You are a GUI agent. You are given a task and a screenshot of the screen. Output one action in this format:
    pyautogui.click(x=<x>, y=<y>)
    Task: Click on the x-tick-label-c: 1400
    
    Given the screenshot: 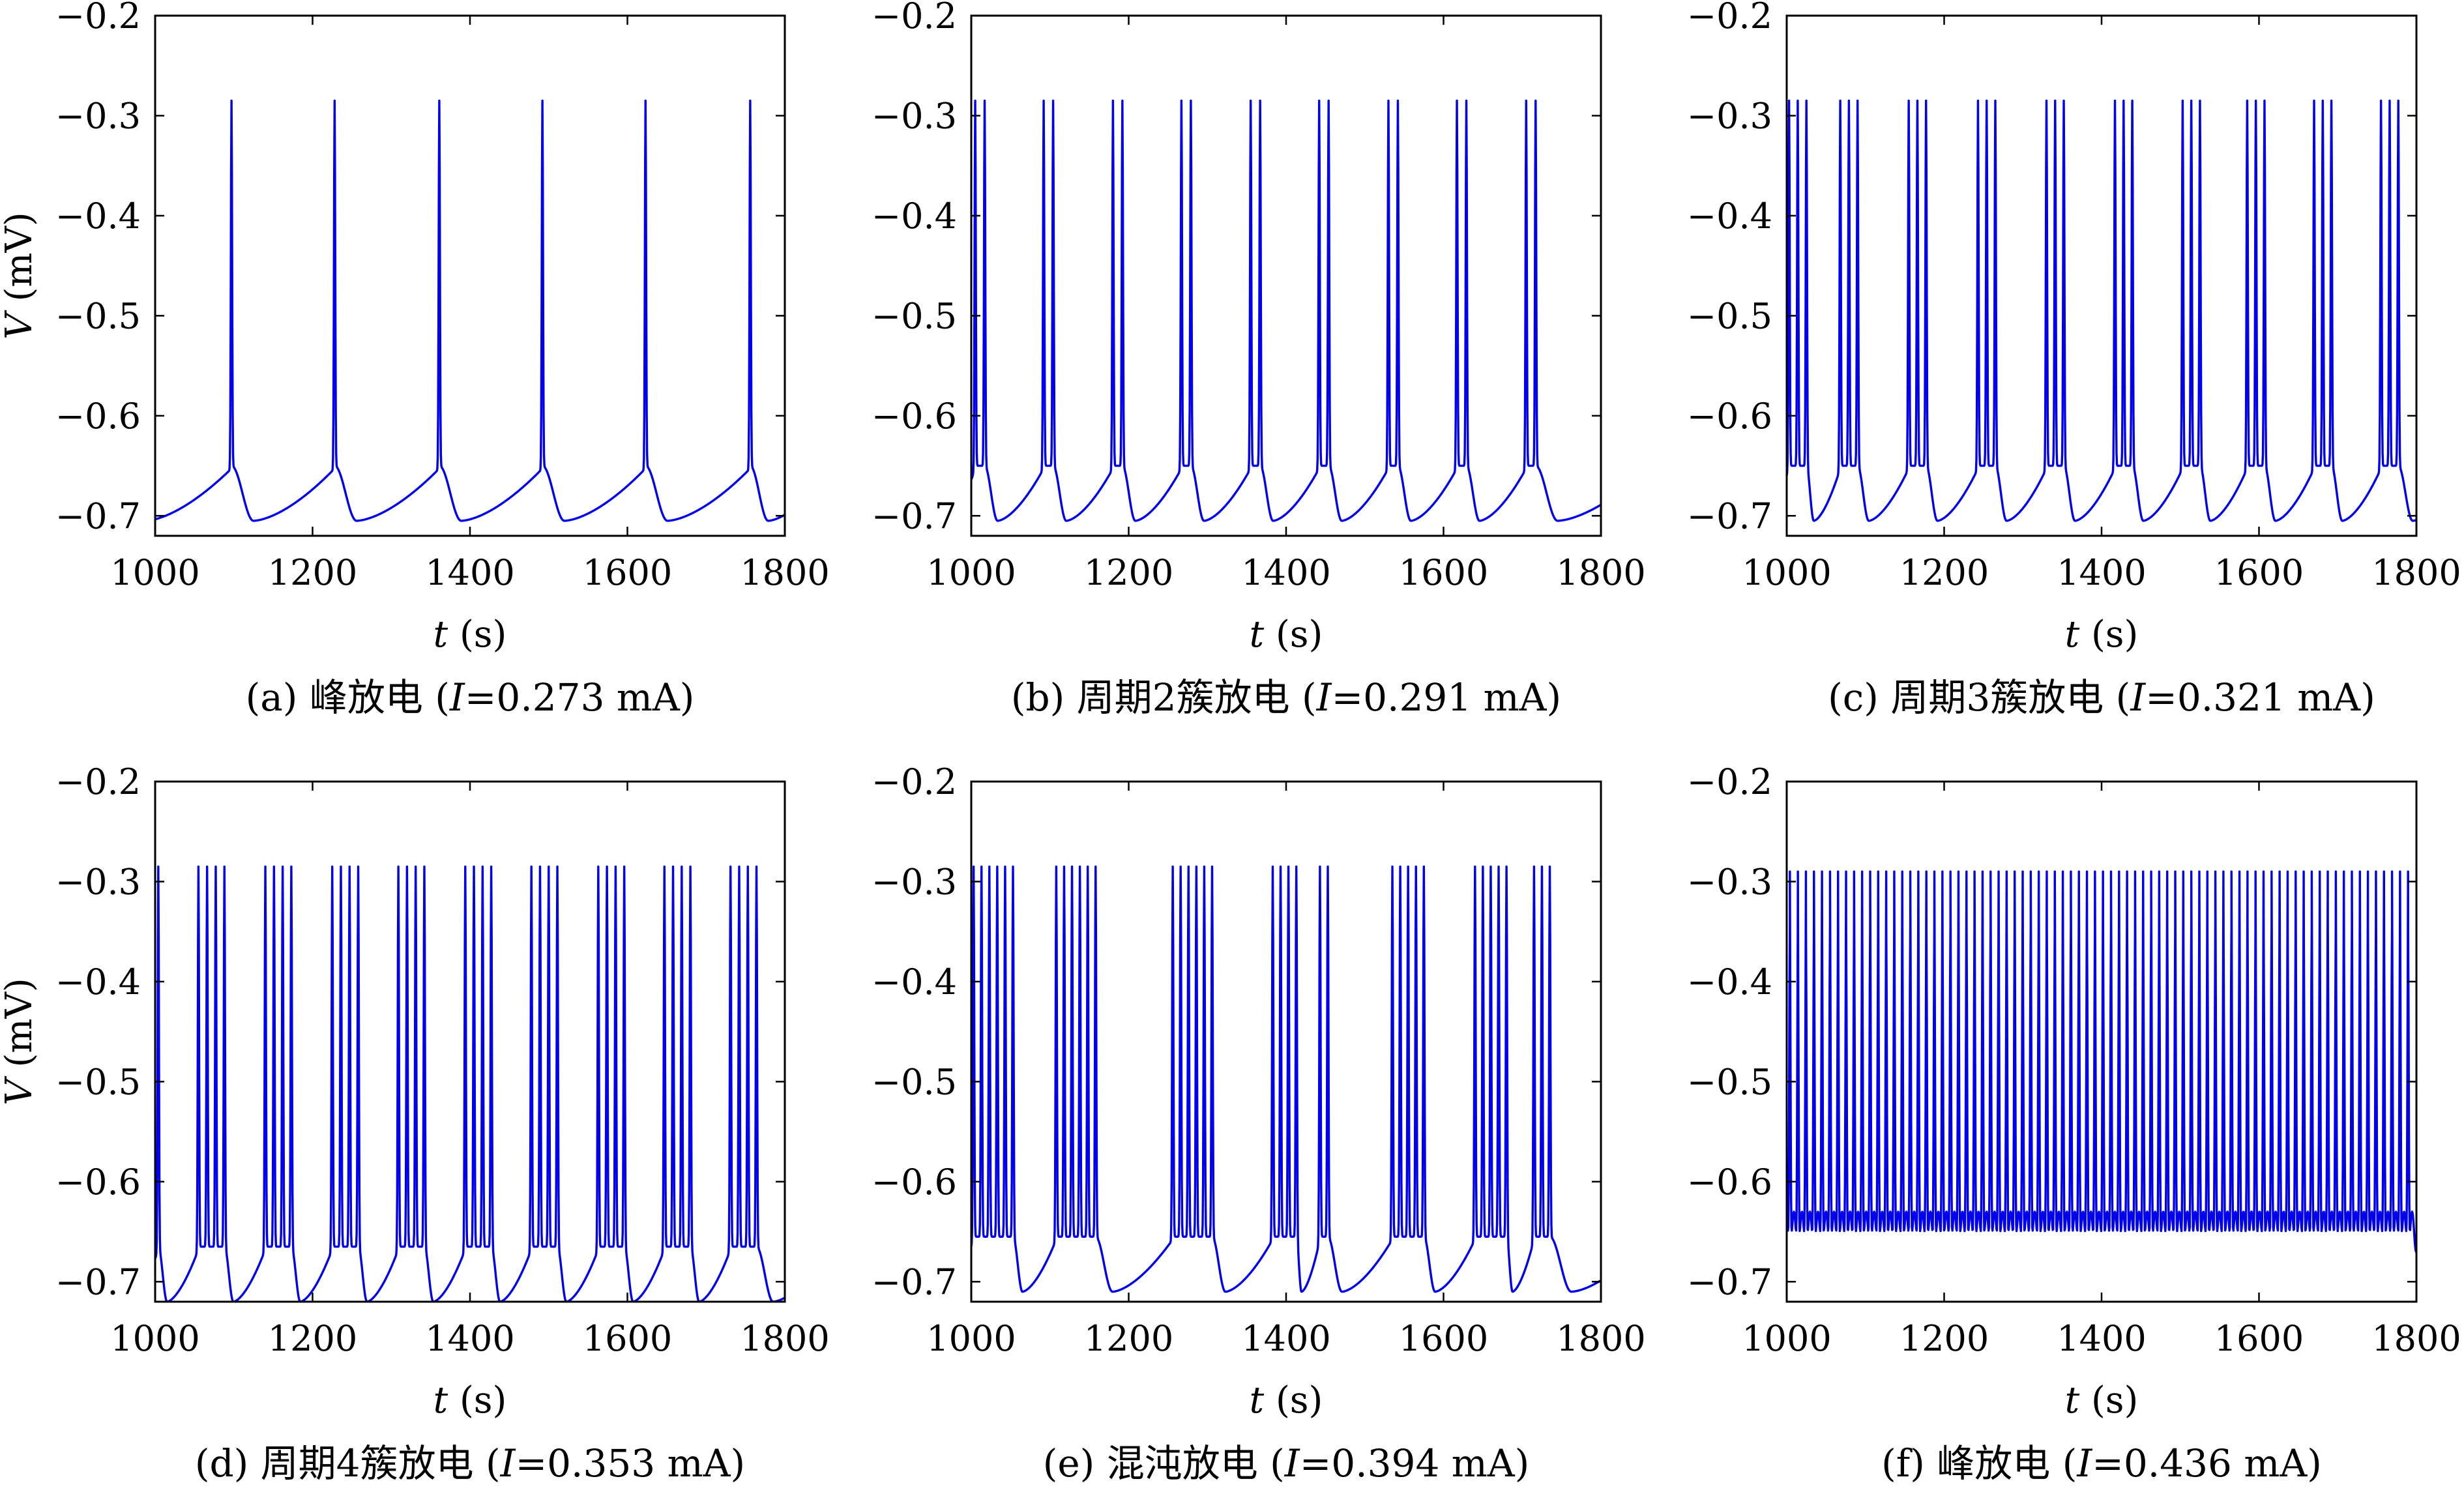 What is the action you would take?
    pyautogui.click(x=2101, y=572)
    